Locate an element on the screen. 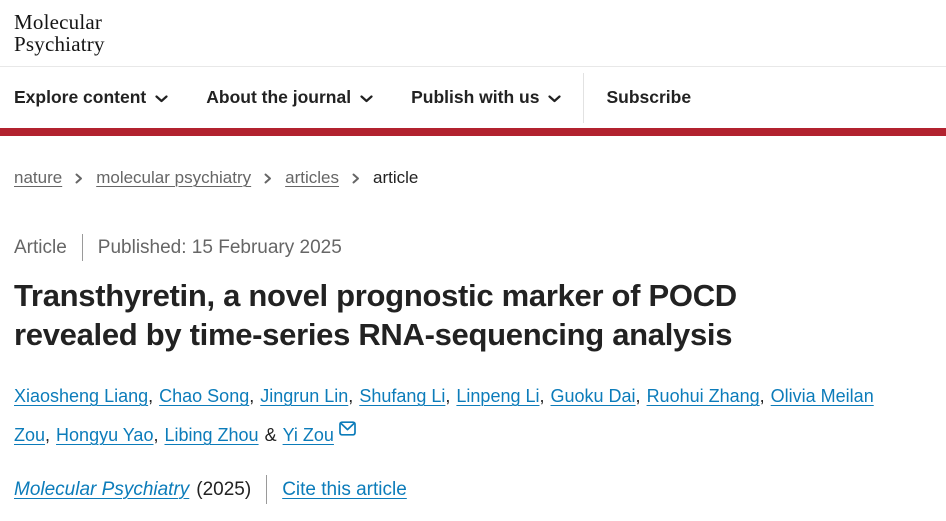  nav-explore-content: Explore content is located at coordinates (91, 97).